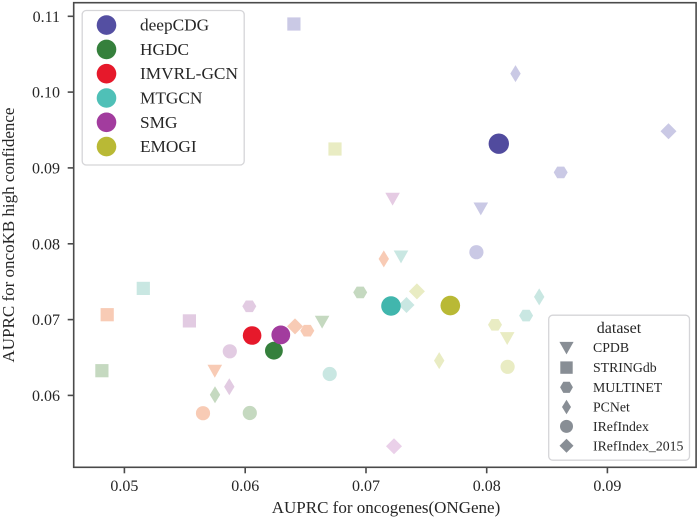  Describe the element at coordinates (174, 25) in the screenshot. I see `svg-text: deepCDG` at that location.